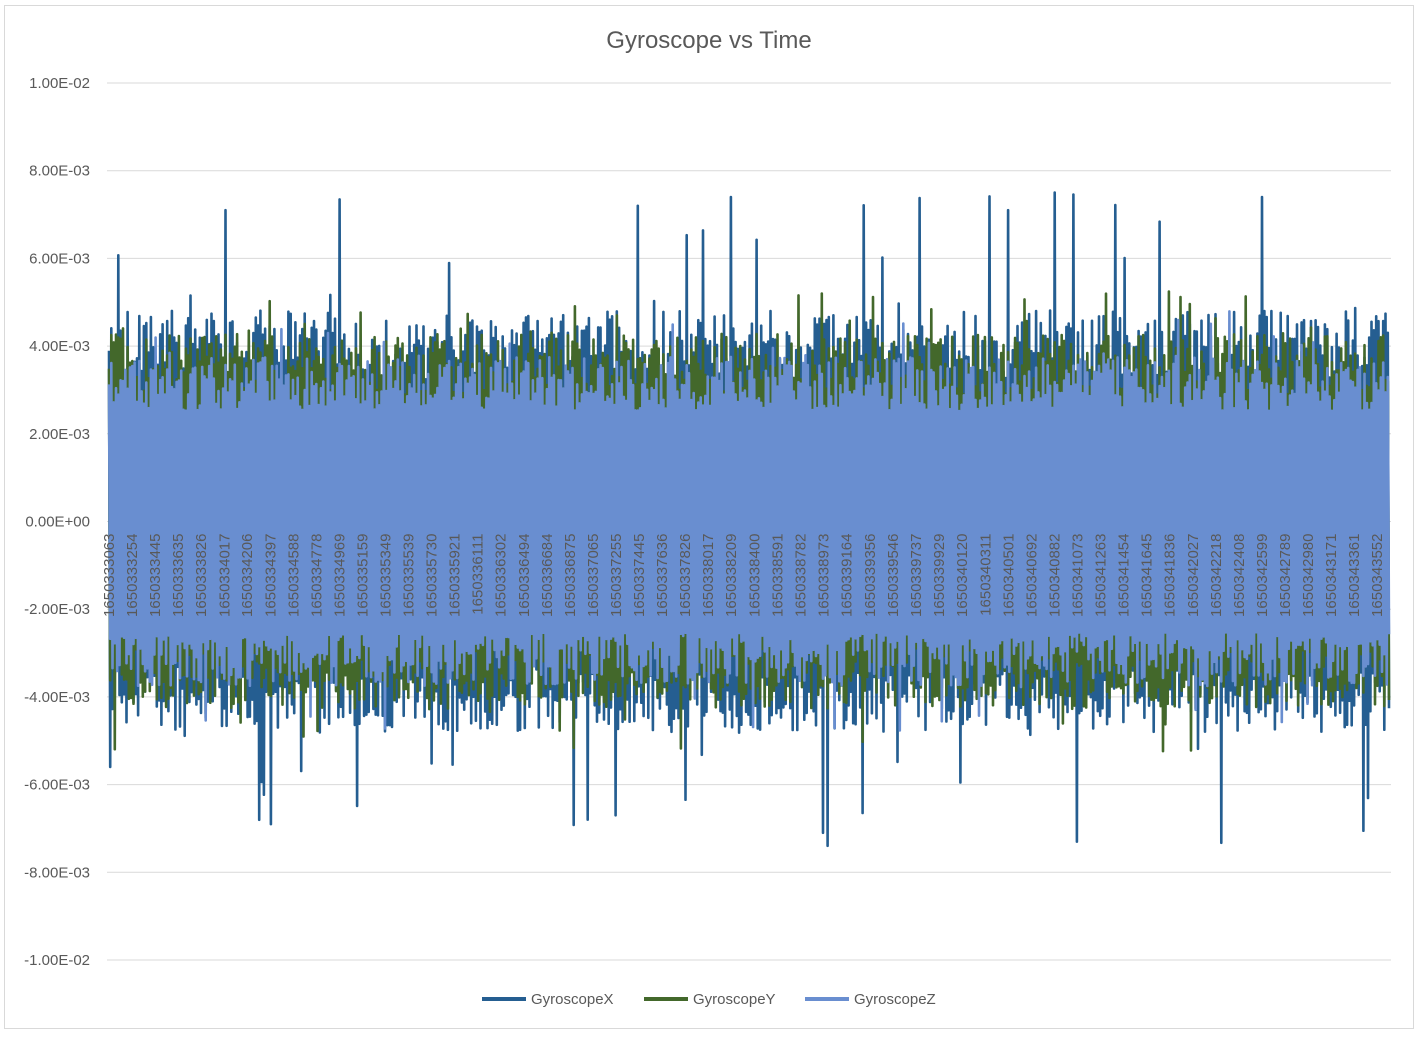 The image size is (1421, 1037). I want to click on x-tick-label: 1650343361, so click(1354, 575).